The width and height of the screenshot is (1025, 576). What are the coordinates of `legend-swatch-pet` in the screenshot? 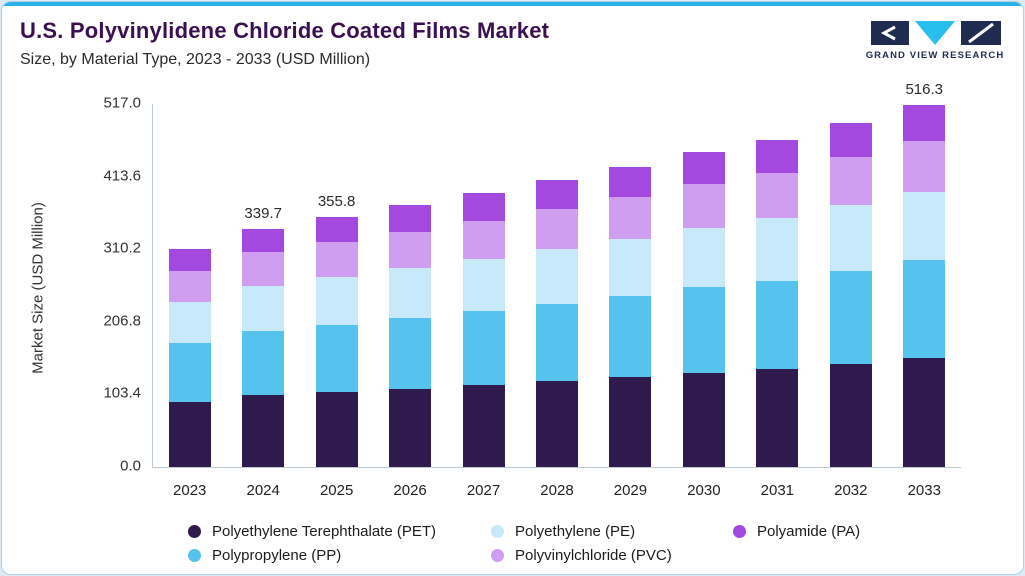 It's located at (194, 531).